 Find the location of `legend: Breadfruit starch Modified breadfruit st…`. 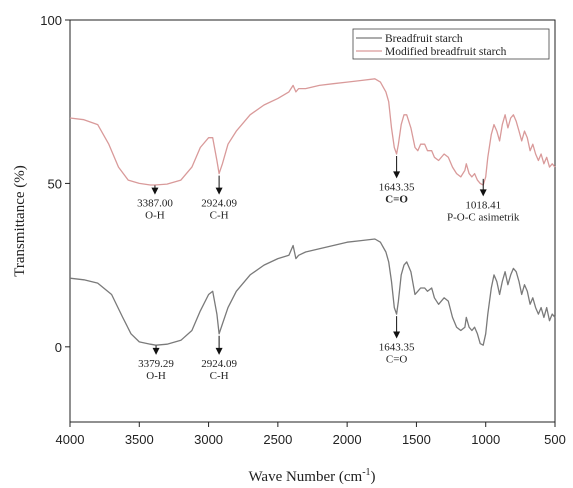

legend: Breadfruit starch Modified breadfruit st… is located at coordinates (451, 44).